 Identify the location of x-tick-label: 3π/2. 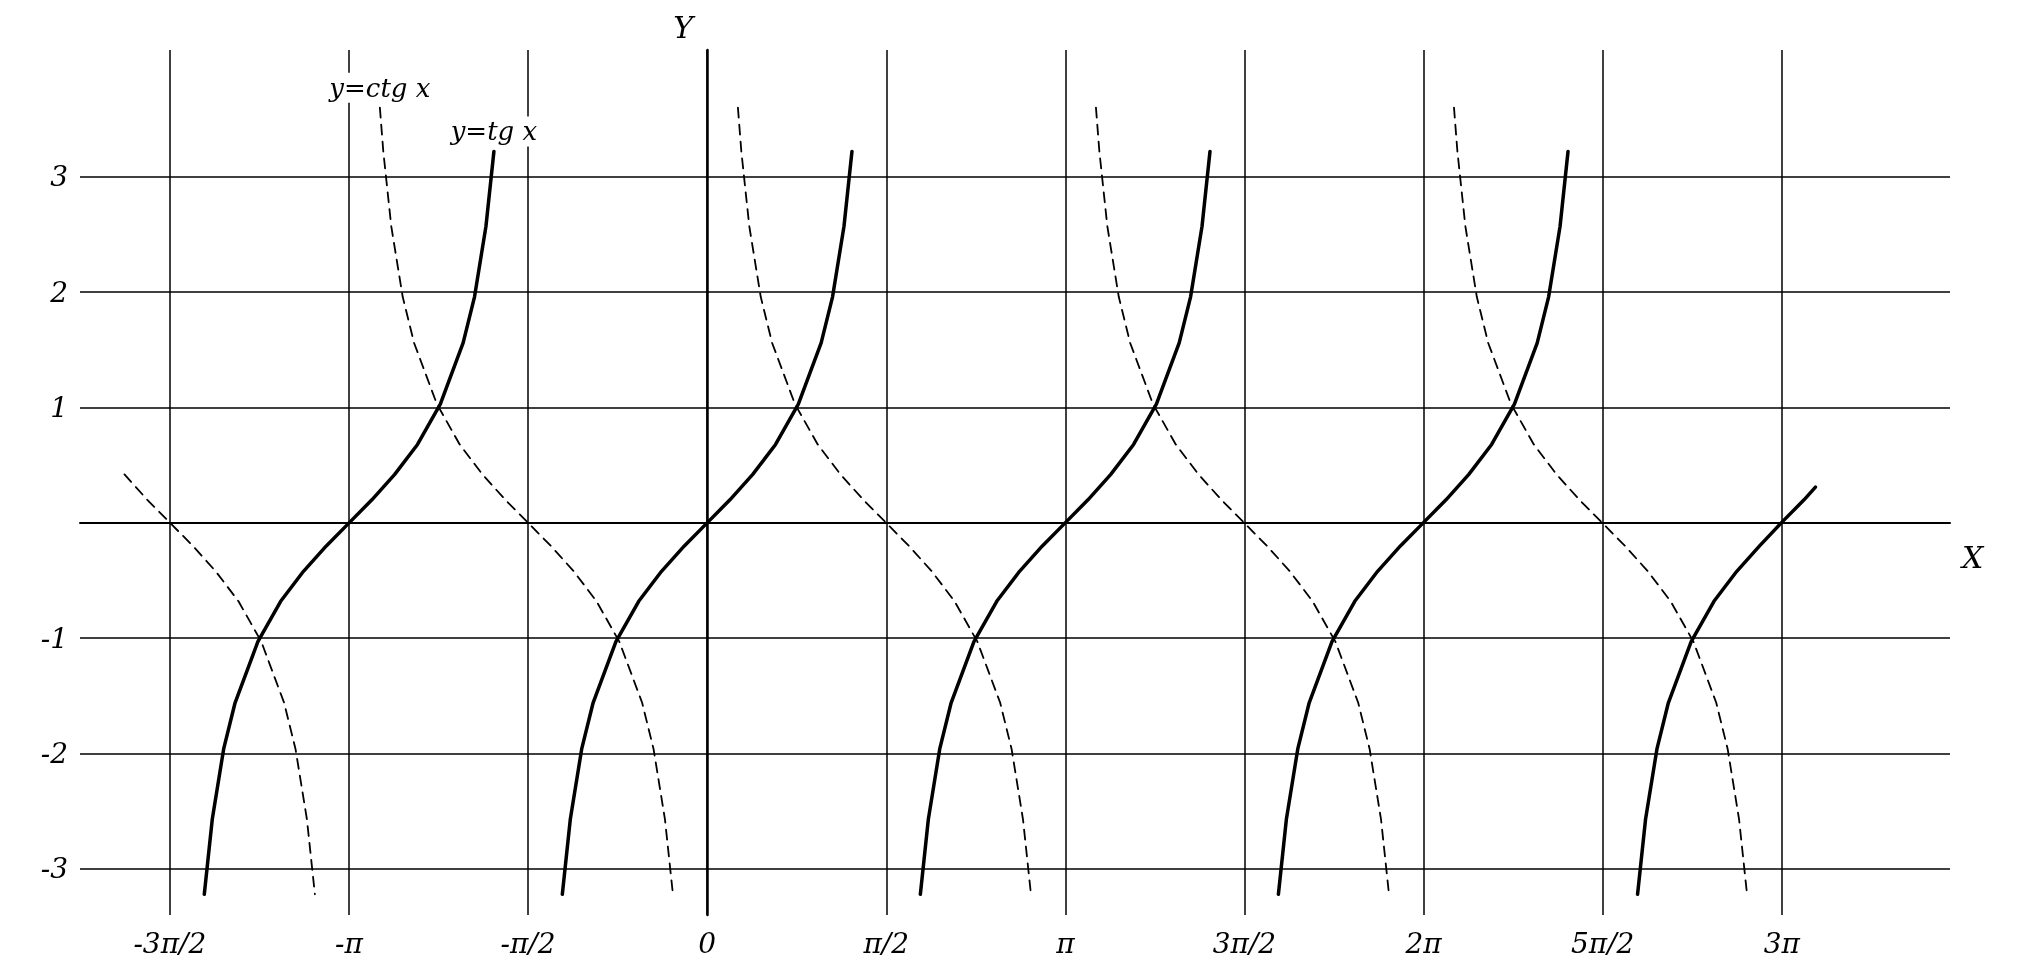
(1244, 941).